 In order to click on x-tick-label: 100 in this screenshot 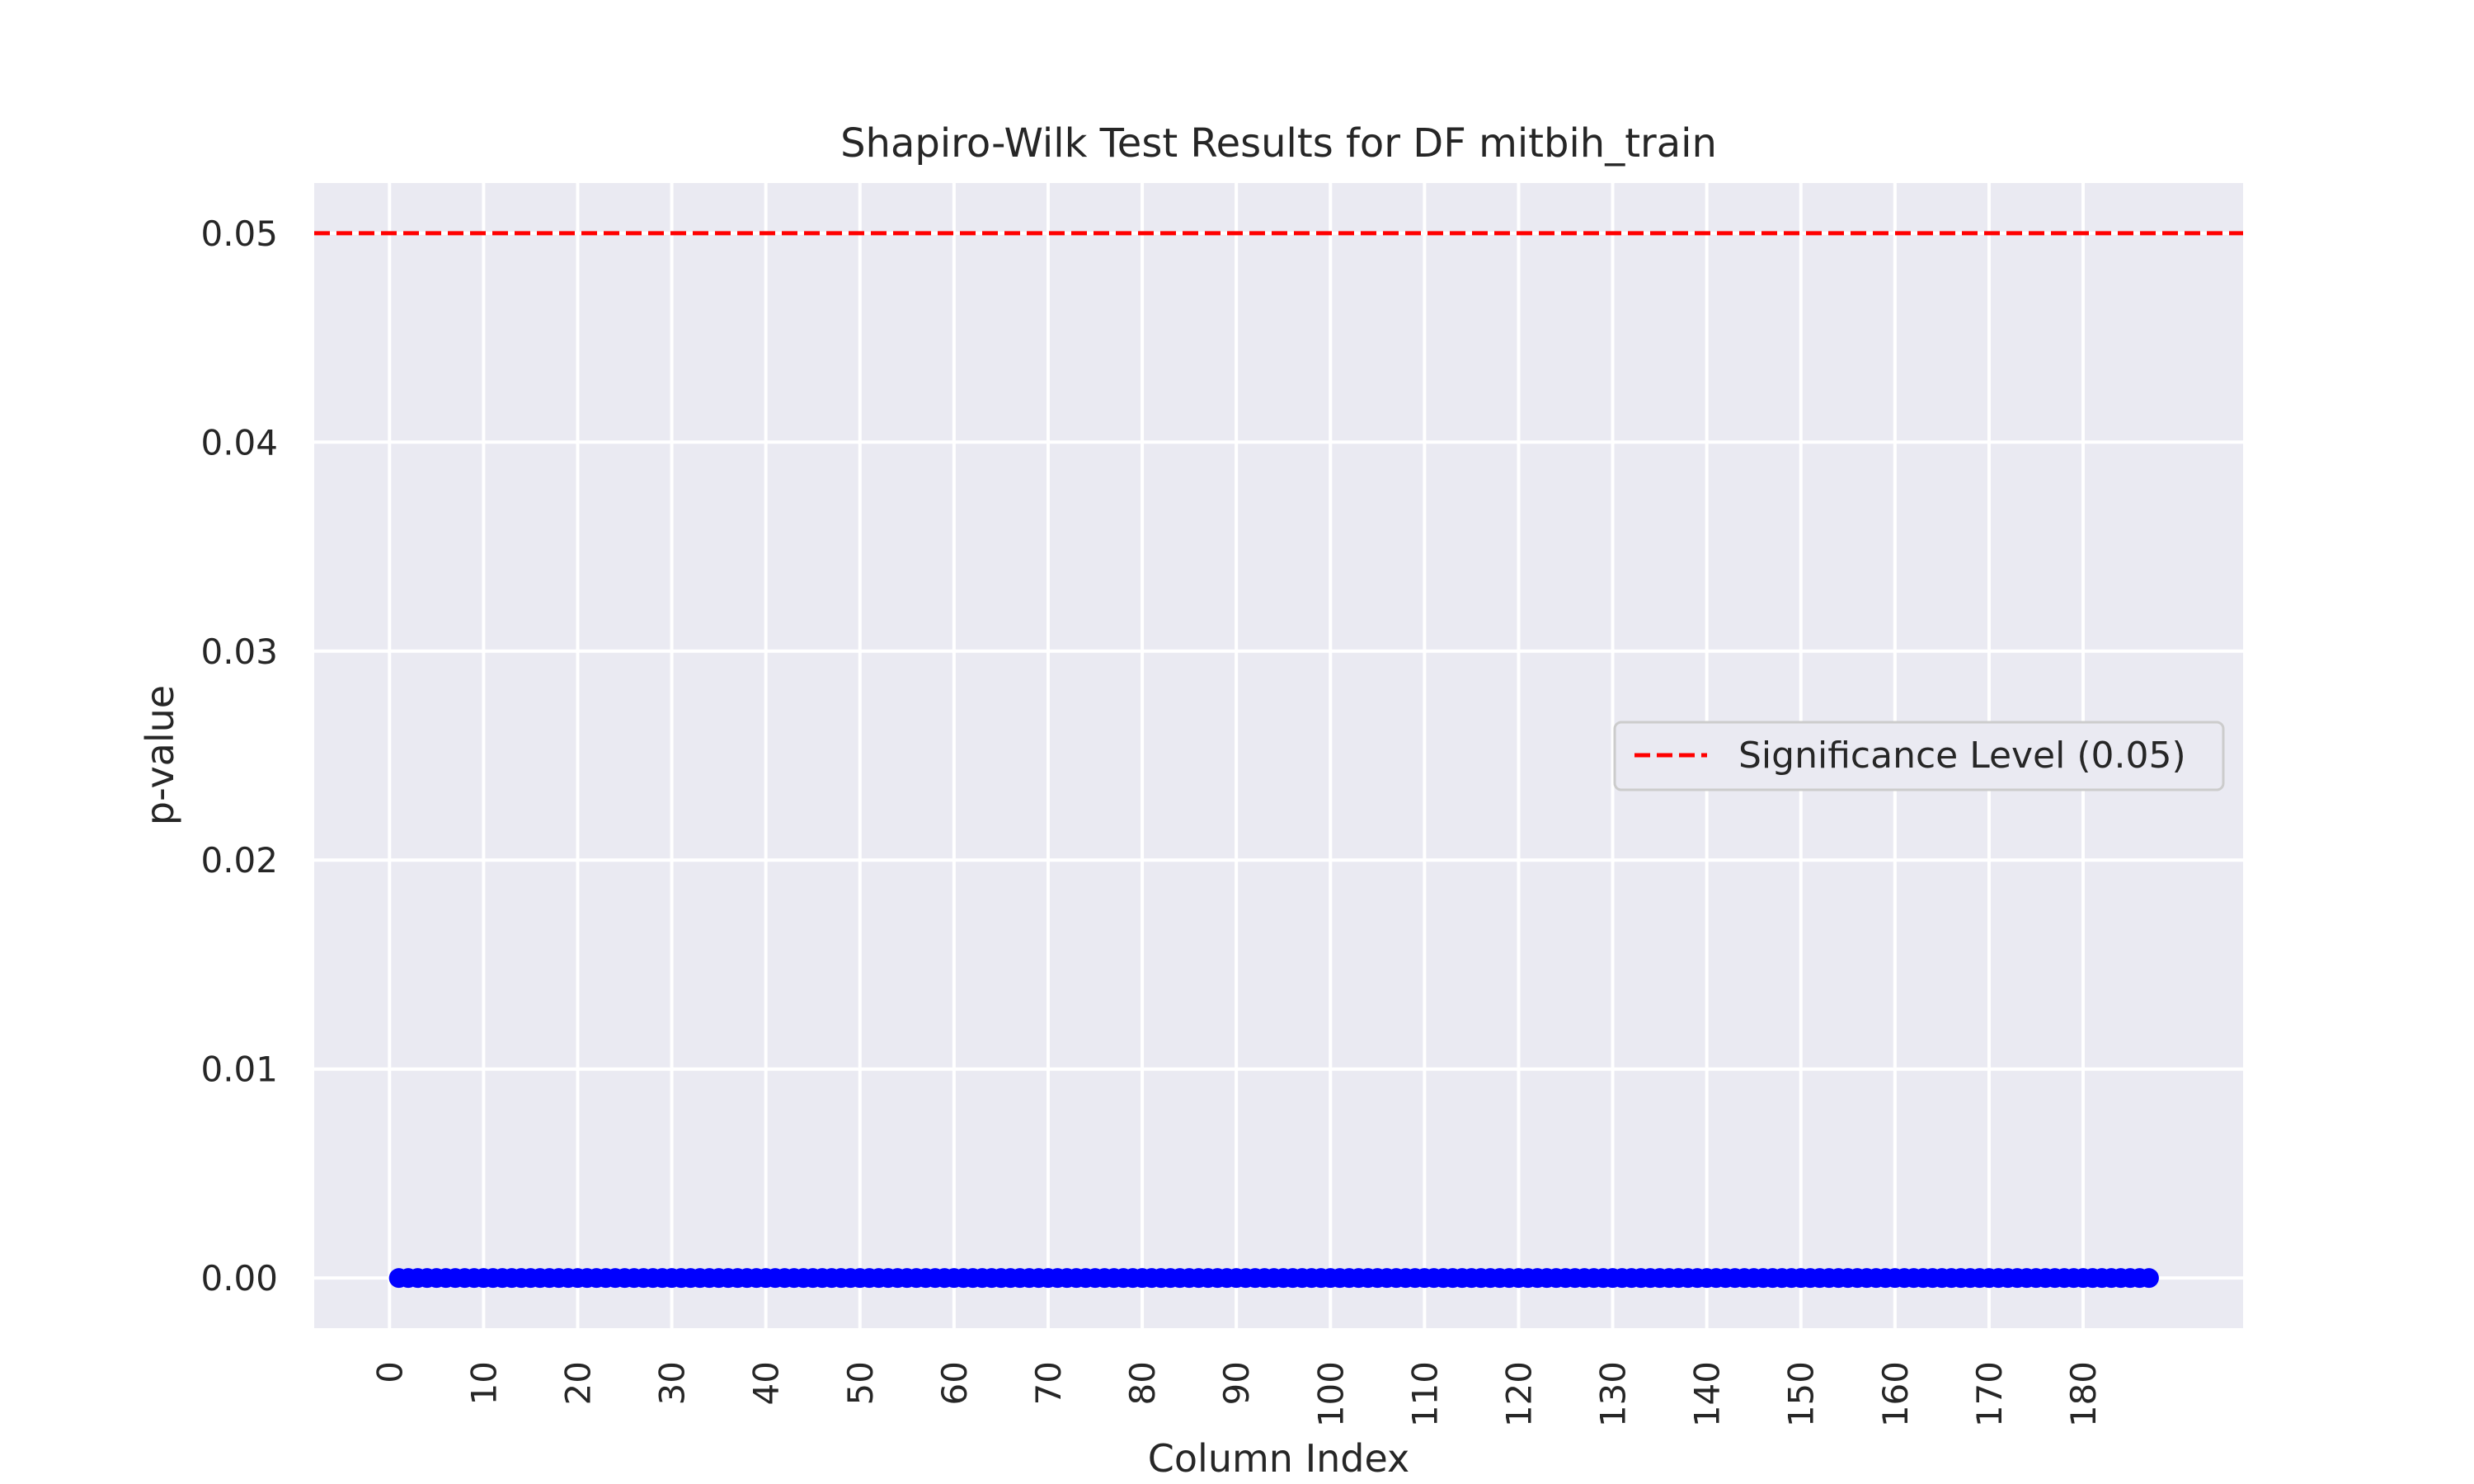, I will do `click(1330, 1394)`.